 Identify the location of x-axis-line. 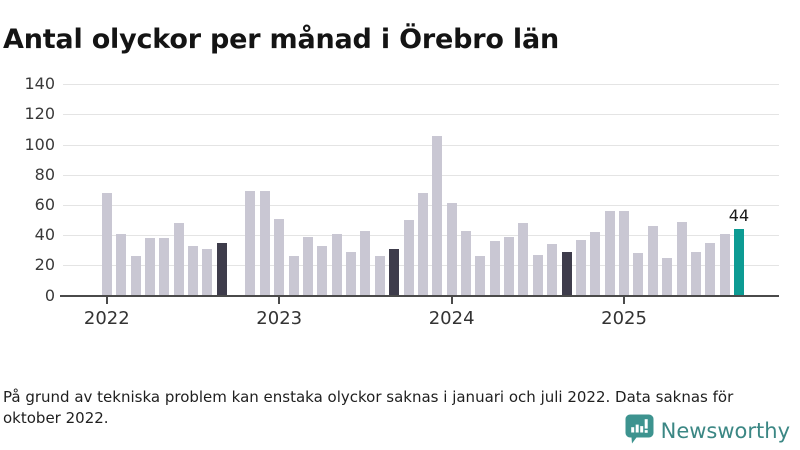
(419, 295).